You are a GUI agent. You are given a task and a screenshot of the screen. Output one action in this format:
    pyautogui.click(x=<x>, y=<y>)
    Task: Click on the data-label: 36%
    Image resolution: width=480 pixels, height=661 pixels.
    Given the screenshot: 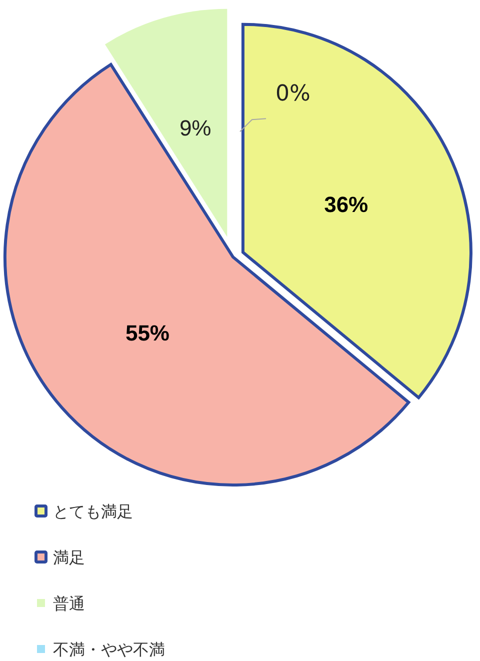 What is the action you would take?
    pyautogui.click(x=346, y=204)
    